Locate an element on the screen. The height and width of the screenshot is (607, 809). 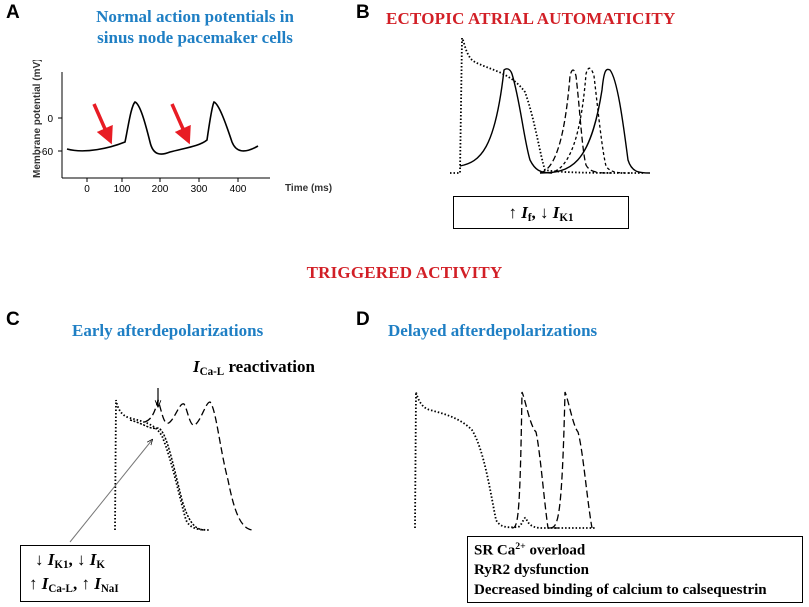
reactivation-text: reactivation is located at coordinates (271, 366).